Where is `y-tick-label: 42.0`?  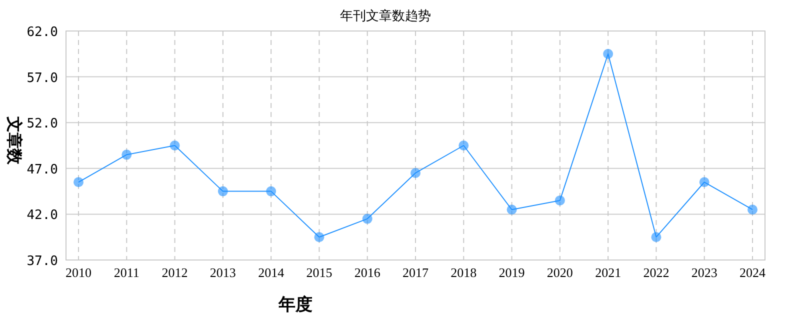 y-tick-label: 42.0 is located at coordinates (42, 216).